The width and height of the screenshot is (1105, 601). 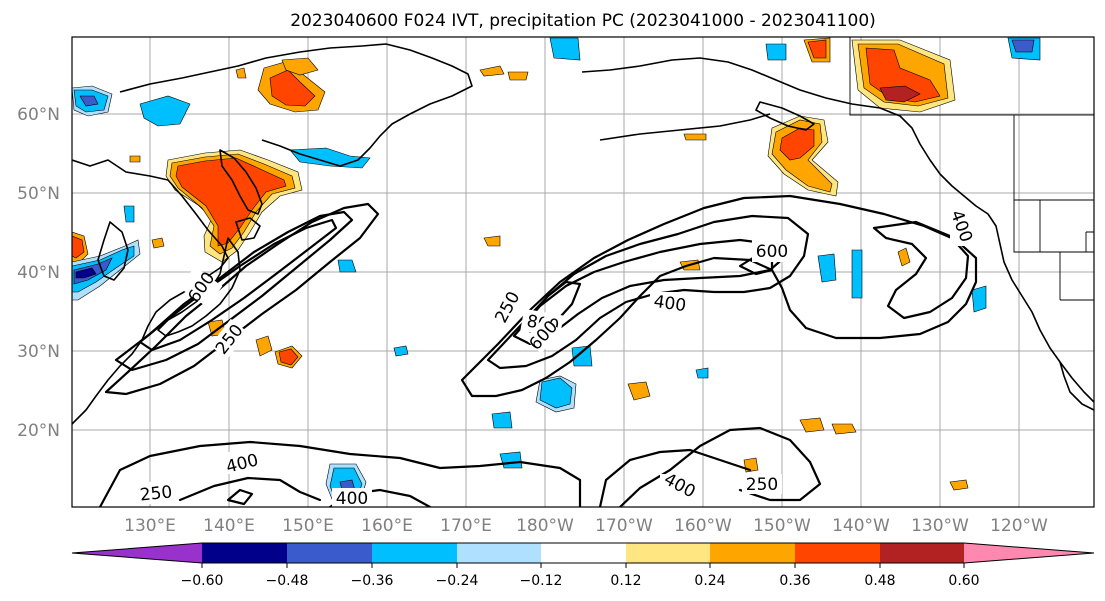 I want to click on lon-label-140e: 140°E, so click(x=229, y=526).